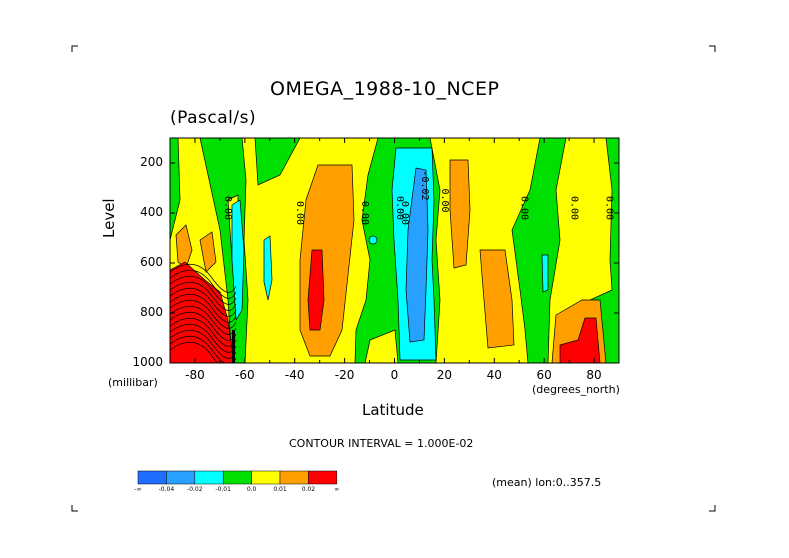 This screenshot has width=789, height=558. Describe the element at coordinates (547, 482) in the screenshot. I see `mean-info: (mean) lon:0..357.5` at that location.